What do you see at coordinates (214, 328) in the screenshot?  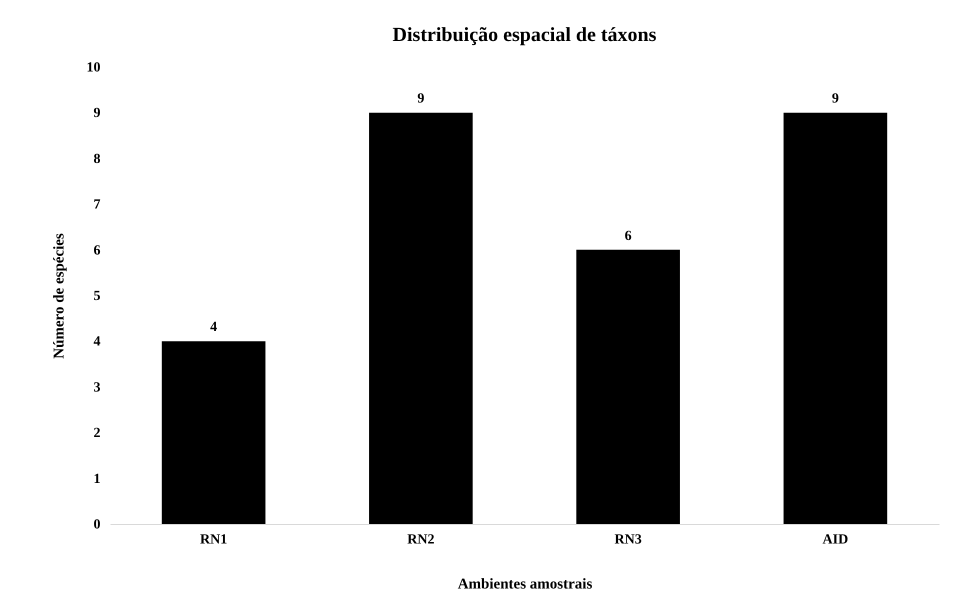 I see `data-label: 4` at bounding box center [214, 328].